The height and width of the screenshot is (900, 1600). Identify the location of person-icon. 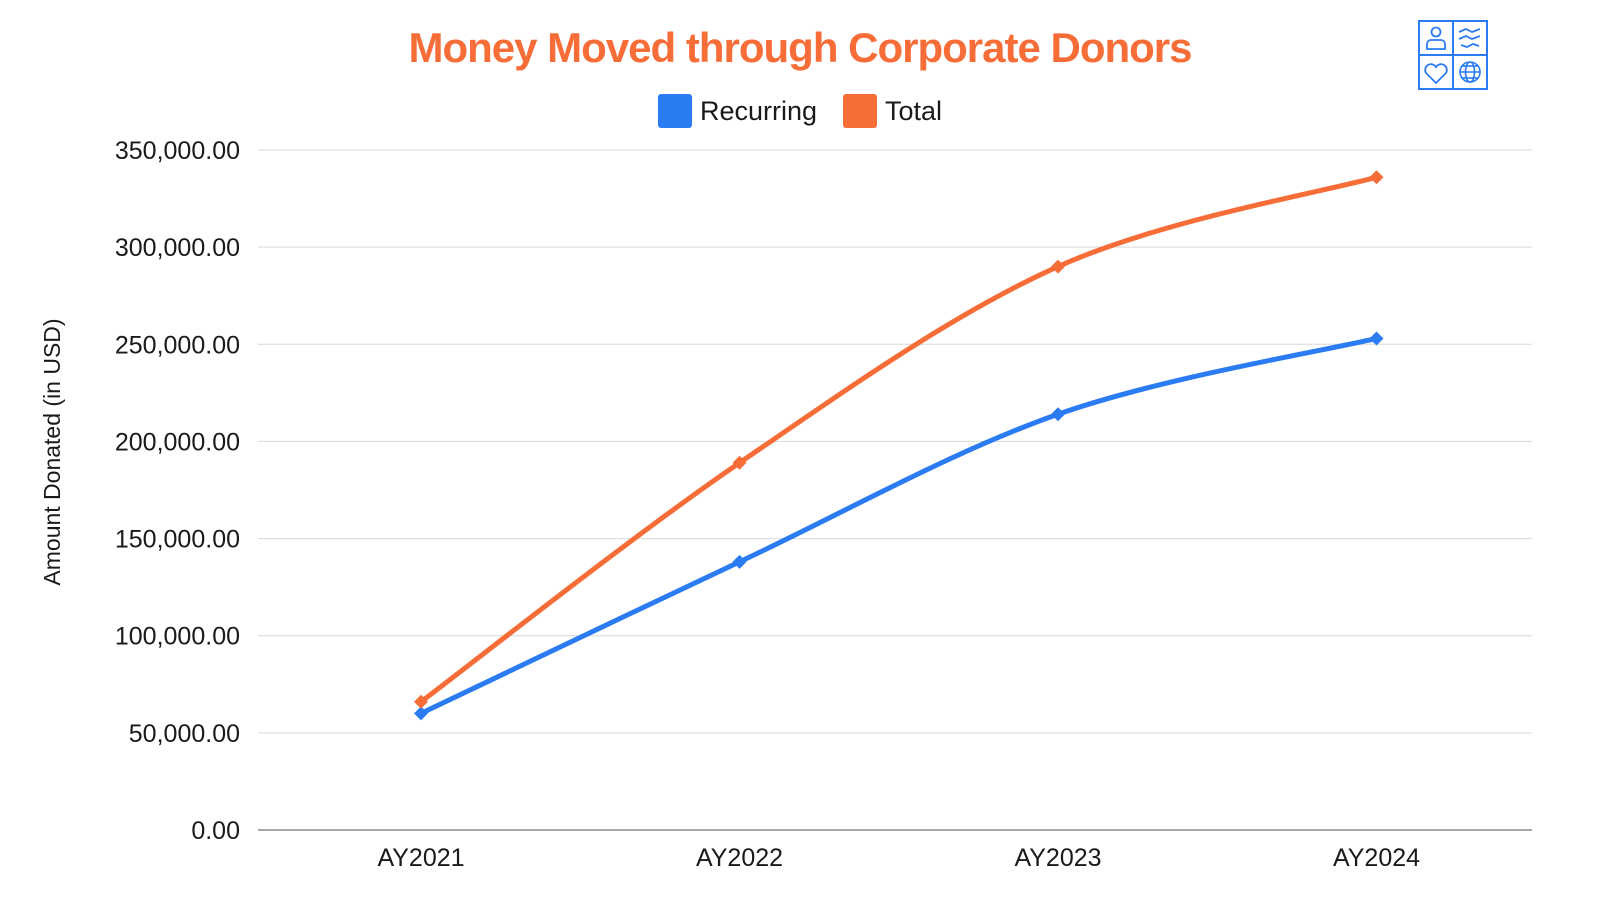
(1436, 38).